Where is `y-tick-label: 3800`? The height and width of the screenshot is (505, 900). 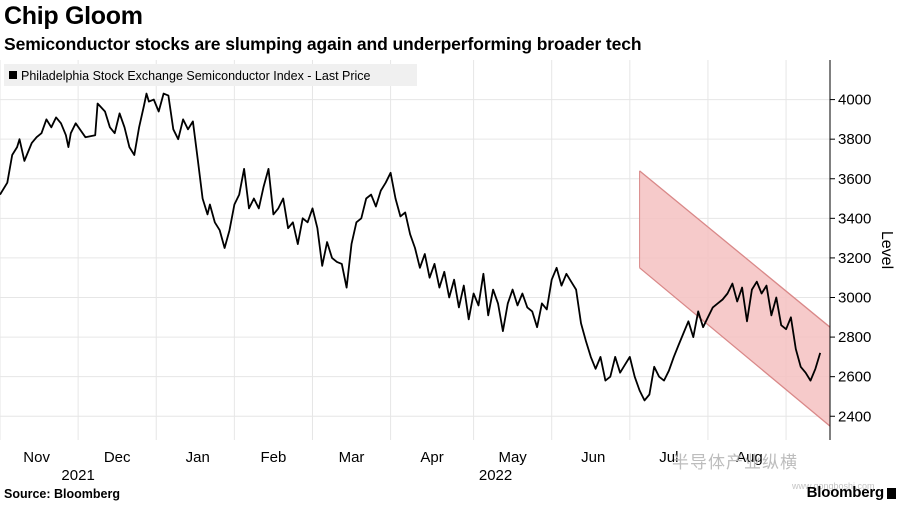
y-tick-label: 3800 is located at coordinates (854, 139).